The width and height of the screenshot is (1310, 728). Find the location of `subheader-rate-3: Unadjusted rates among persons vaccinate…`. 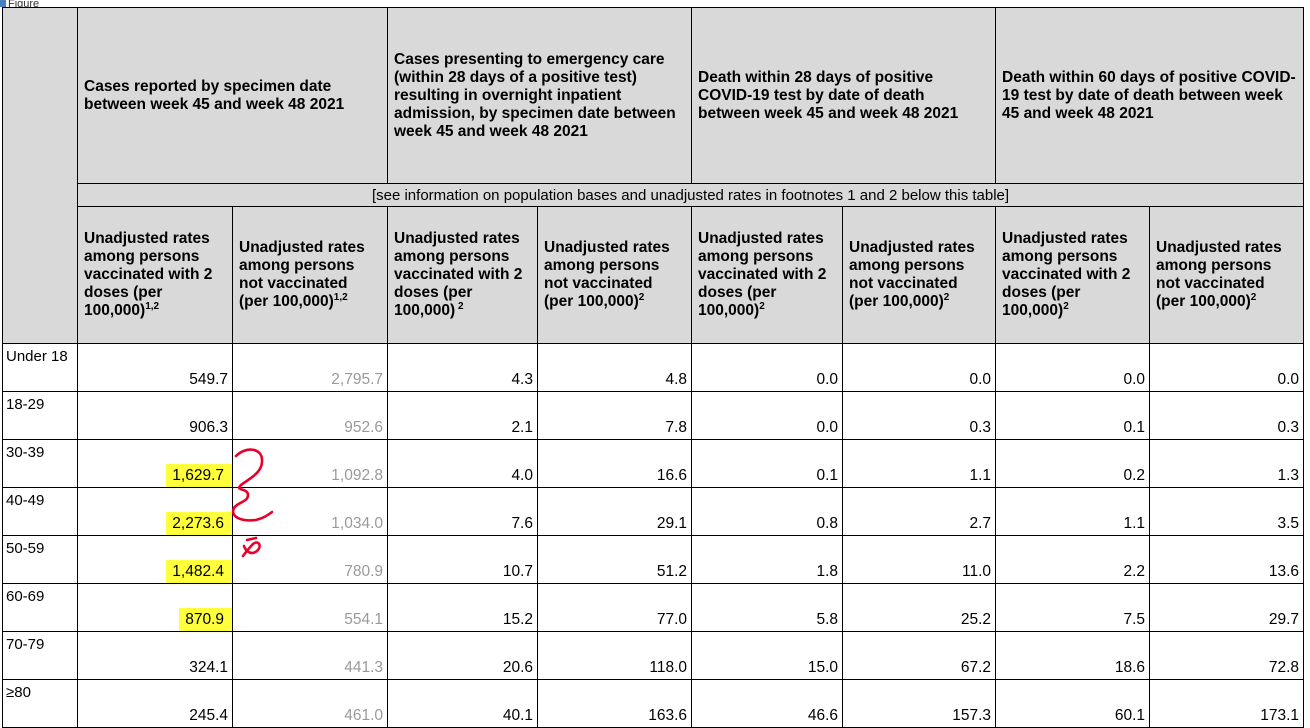

subheader-rate-3: Unadjusted rates among persons vaccinate… is located at coordinates (462, 275).